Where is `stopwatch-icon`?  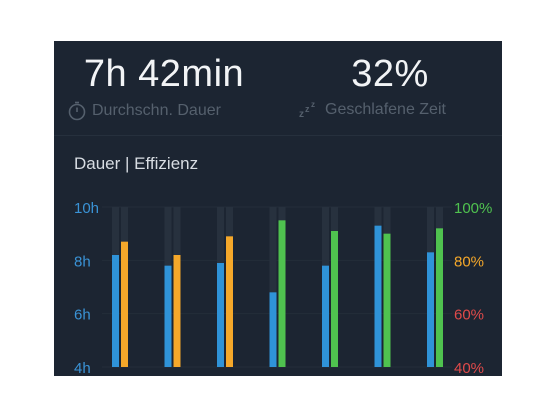 stopwatch-icon is located at coordinates (77, 111).